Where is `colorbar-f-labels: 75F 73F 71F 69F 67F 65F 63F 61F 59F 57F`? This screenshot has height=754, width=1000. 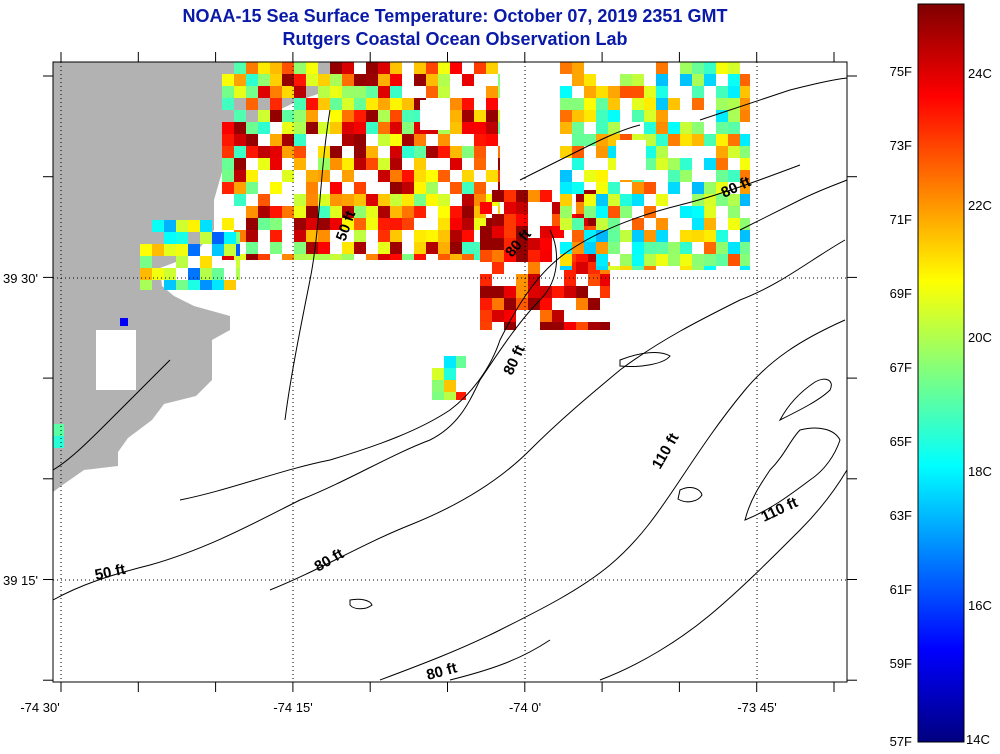 colorbar-f-labels: 75F 73F 71F 69F 67F 65F 63F 61F 59F 57F is located at coordinates (901, 406).